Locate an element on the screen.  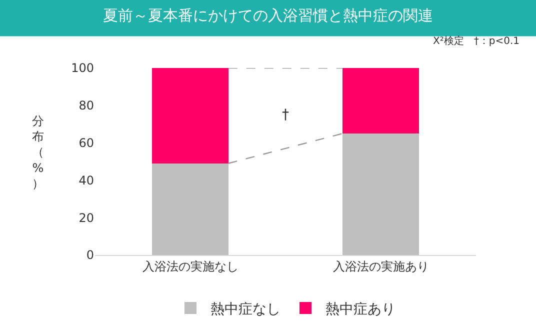
x-tick-label: 入浴法の実施あり is located at coordinates (380, 266).